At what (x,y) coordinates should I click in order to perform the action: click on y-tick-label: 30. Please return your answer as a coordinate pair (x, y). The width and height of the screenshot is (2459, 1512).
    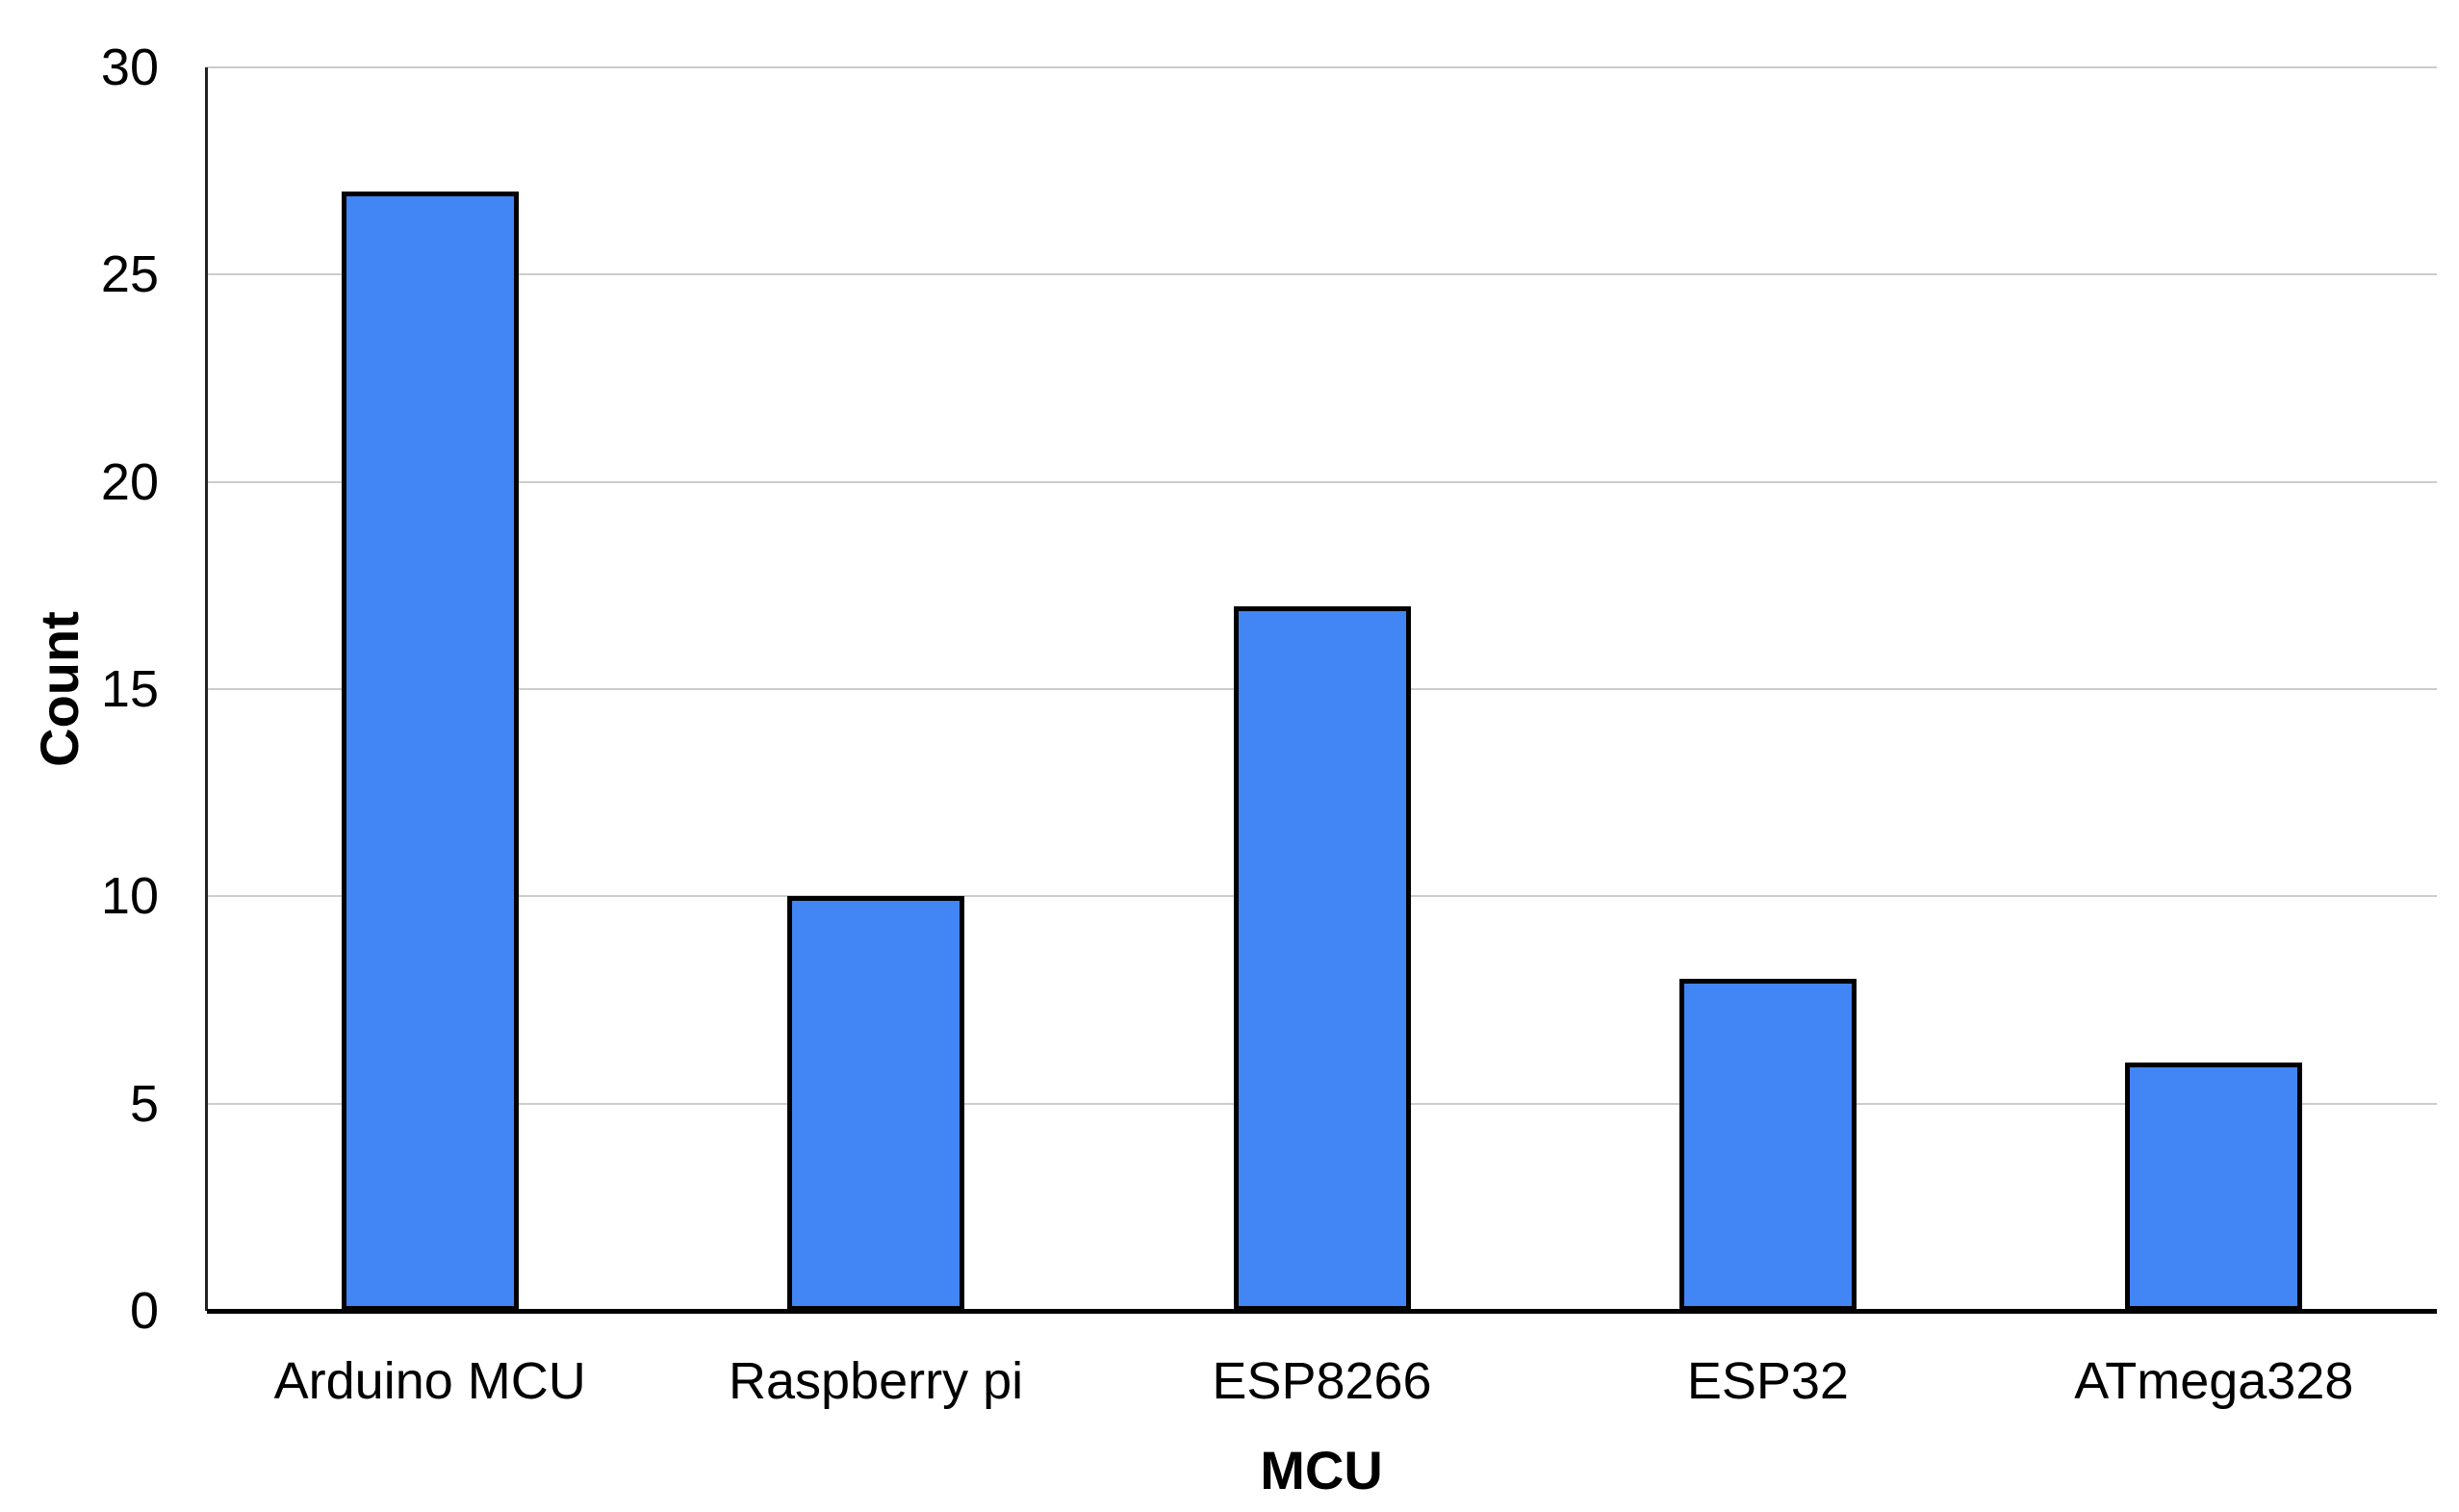
    Looking at the image, I should click on (129, 67).